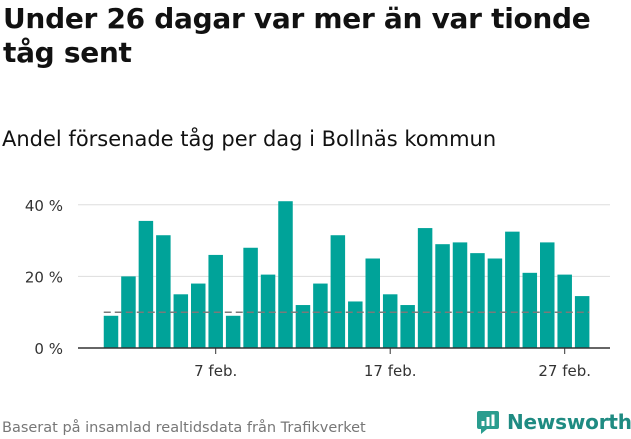 This screenshot has height=439, width=631. Describe the element at coordinates (390, 371) in the screenshot. I see `x-tick-label: 17 feb.` at that location.